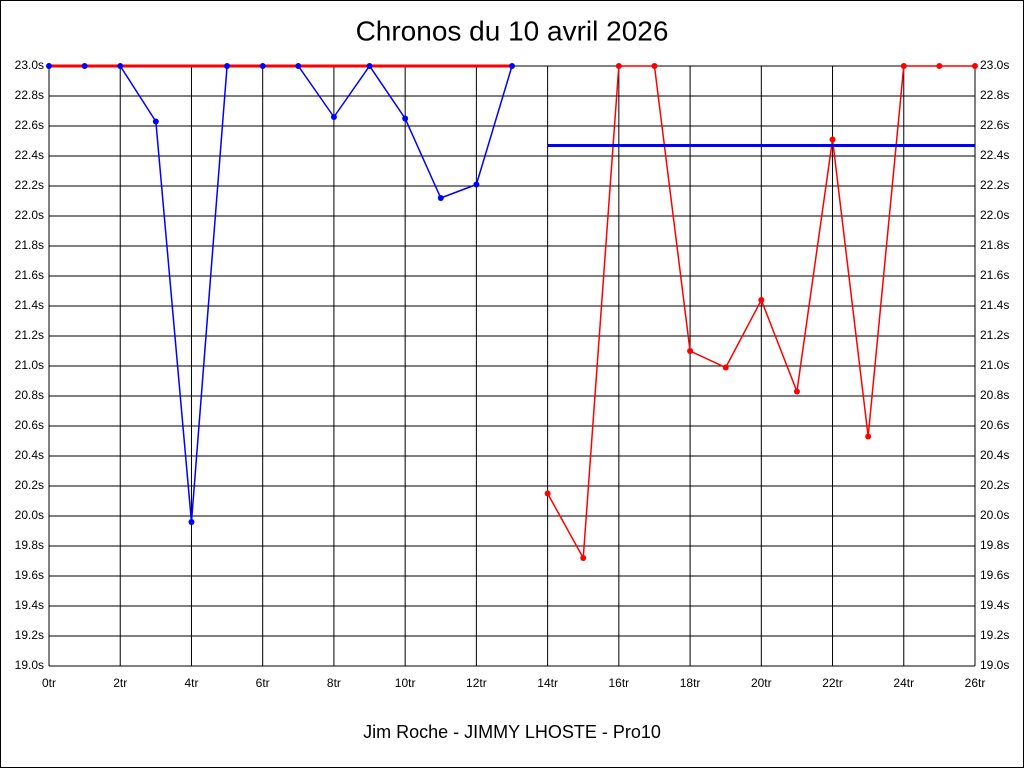  What do you see at coordinates (49, 683) in the screenshot?
I see `x-tick-label: 0tr` at bounding box center [49, 683].